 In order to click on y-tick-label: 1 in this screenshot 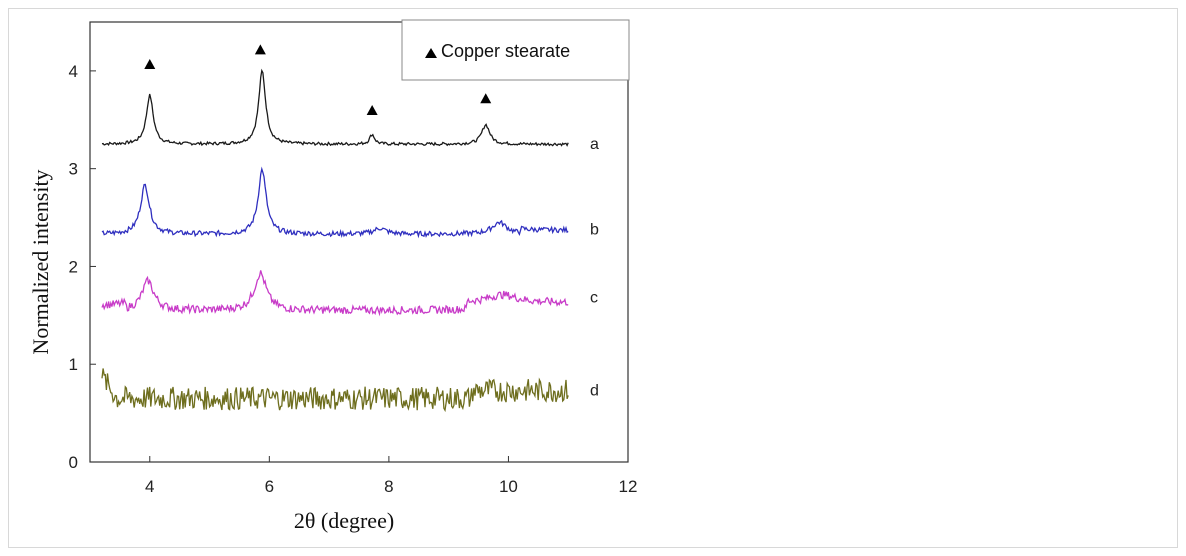, I will do `click(73, 364)`.